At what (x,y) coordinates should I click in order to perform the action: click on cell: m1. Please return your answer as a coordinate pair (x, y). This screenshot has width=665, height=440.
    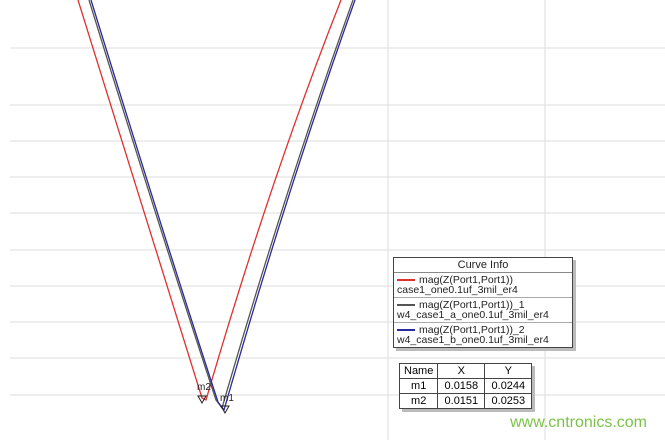
    Looking at the image, I should click on (418, 386).